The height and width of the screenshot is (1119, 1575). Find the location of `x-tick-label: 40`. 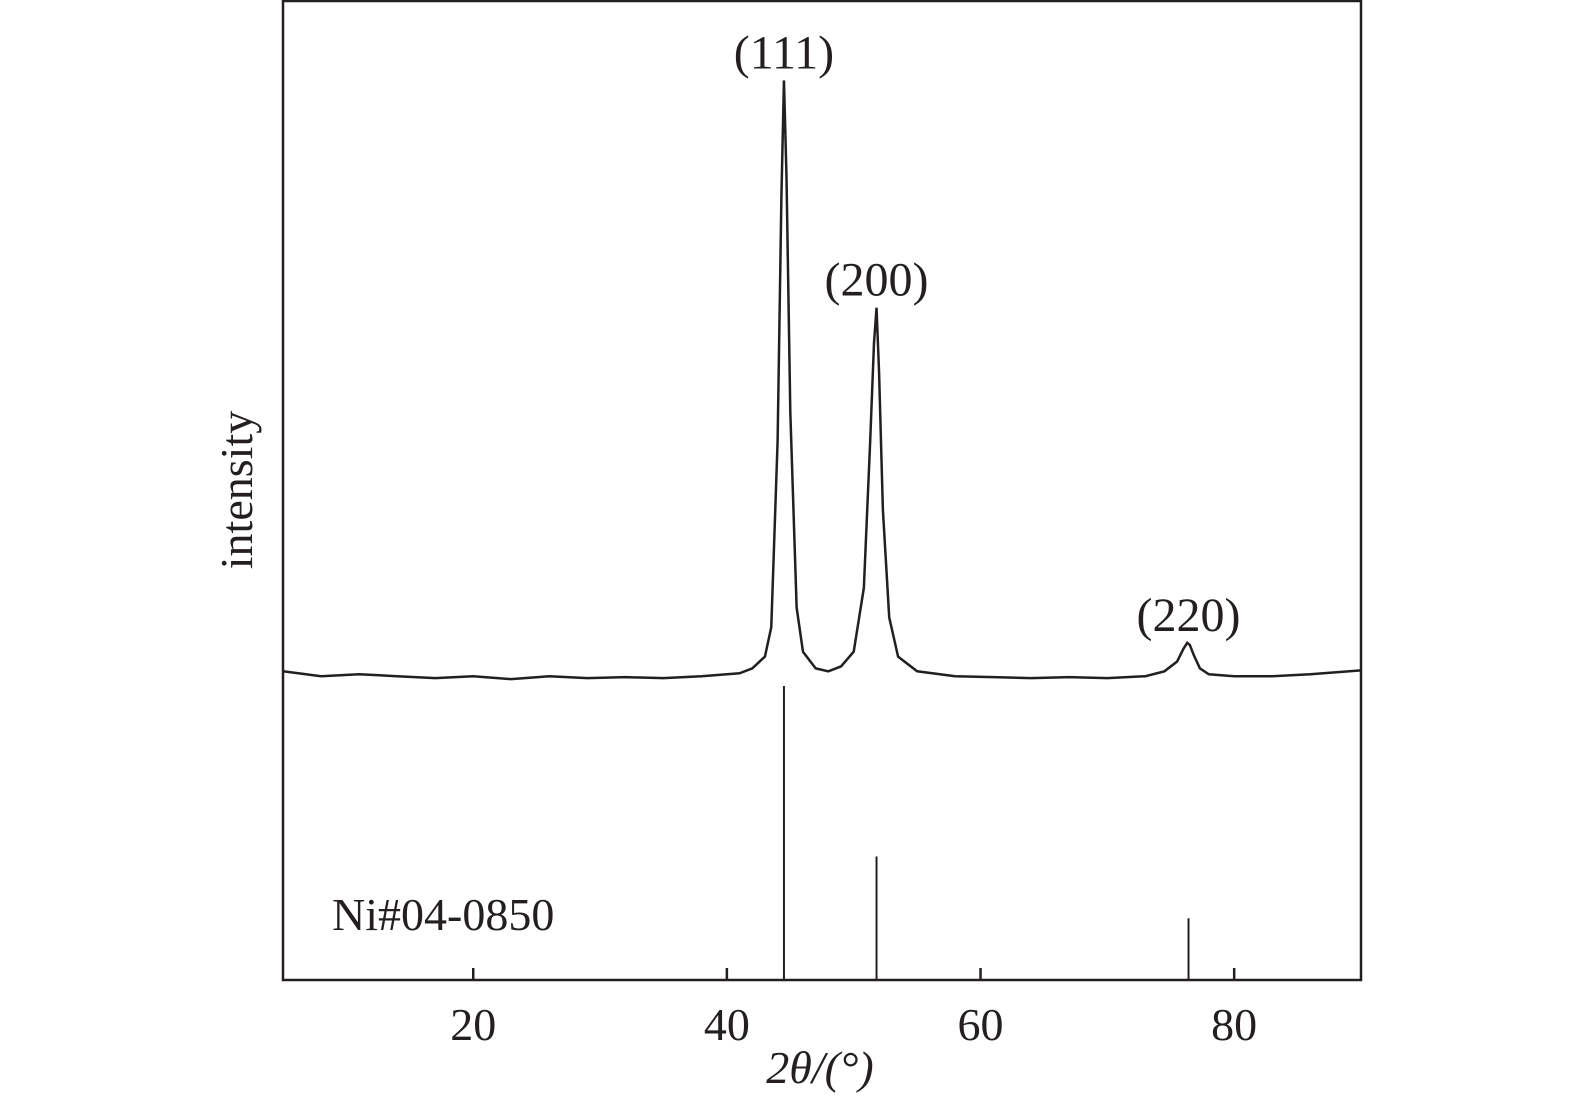

x-tick-label: 40 is located at coordinates (727, 1024).